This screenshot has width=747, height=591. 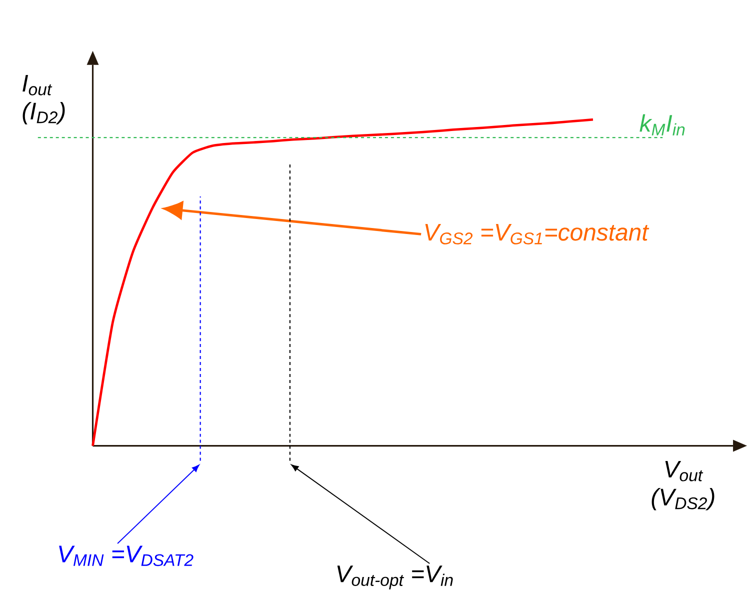 I want to click on x-axis-title: V$_{out}$ (V$_{DS2}$), so click(x=683, y=485).